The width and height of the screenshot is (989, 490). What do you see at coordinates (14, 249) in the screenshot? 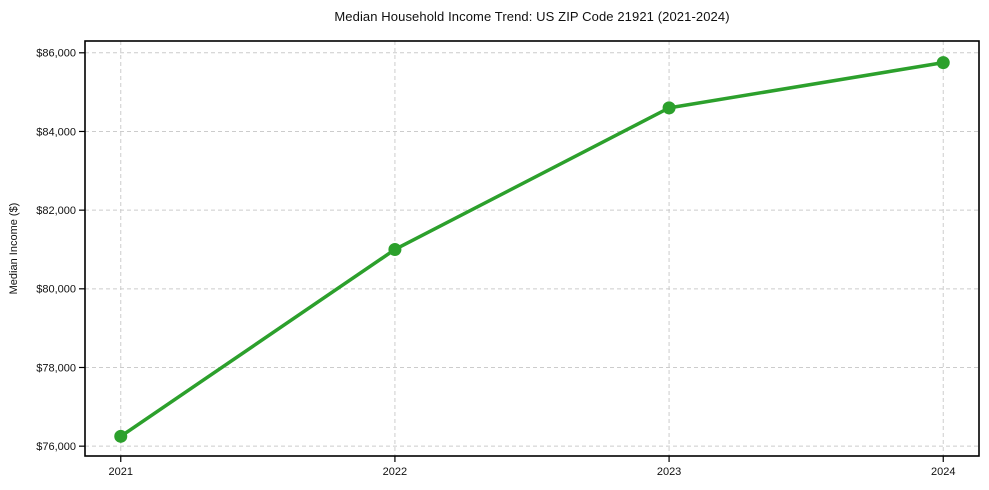
I see `y-axis-label: Median Income ($)` at bounding box center [14, 249].